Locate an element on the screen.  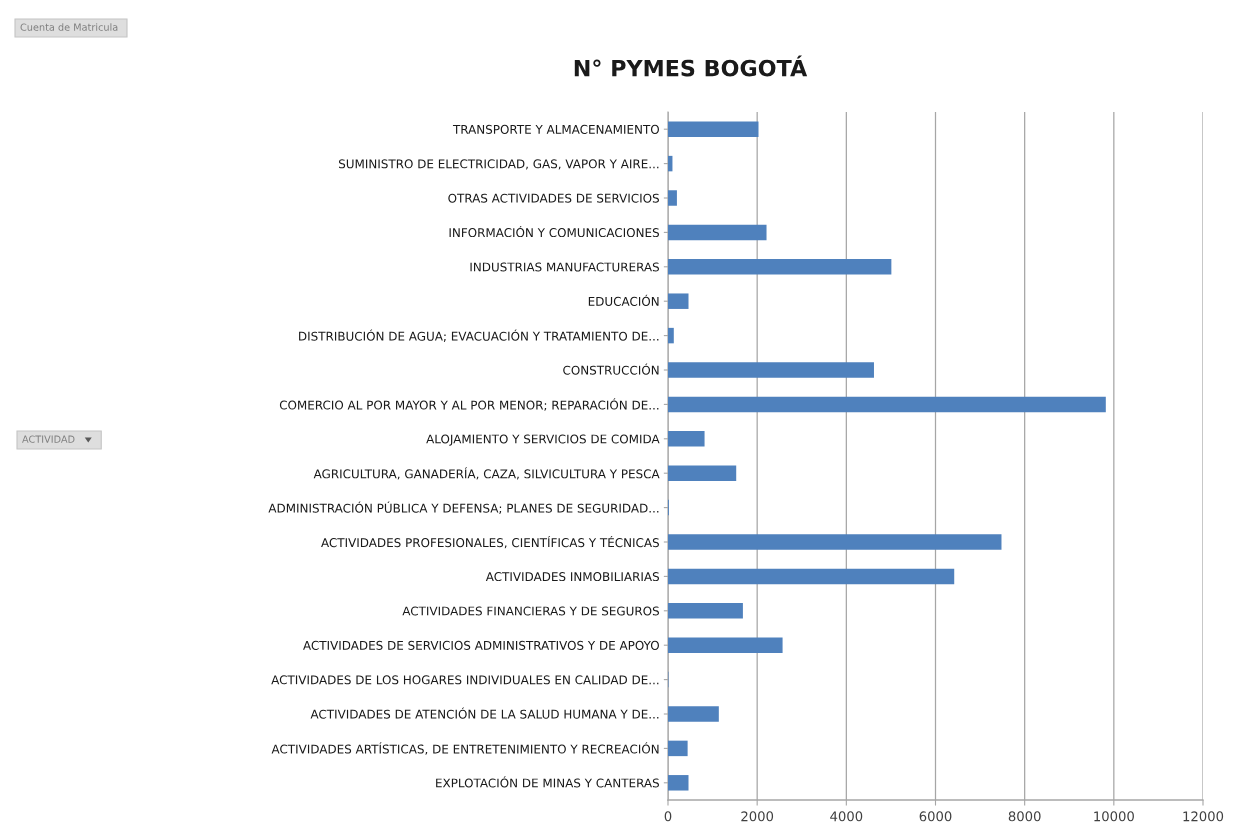
y-tick-label: AGRICULTURA, GANADERÍA, CAZA, SILVICULTURA Y PESCA is located at coordinates (486, 473).